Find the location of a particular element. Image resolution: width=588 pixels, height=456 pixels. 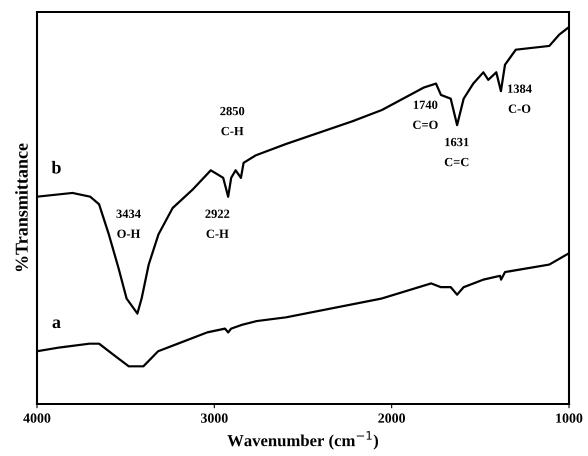

x-axis-title: Wavenumber (cm$^{−1}$) is located at coordinates (302, 440).